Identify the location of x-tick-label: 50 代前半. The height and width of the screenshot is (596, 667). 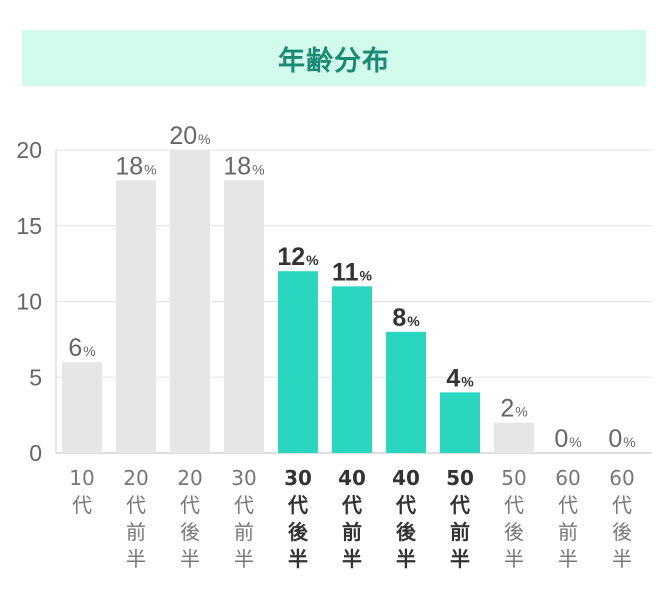
(460, 518).